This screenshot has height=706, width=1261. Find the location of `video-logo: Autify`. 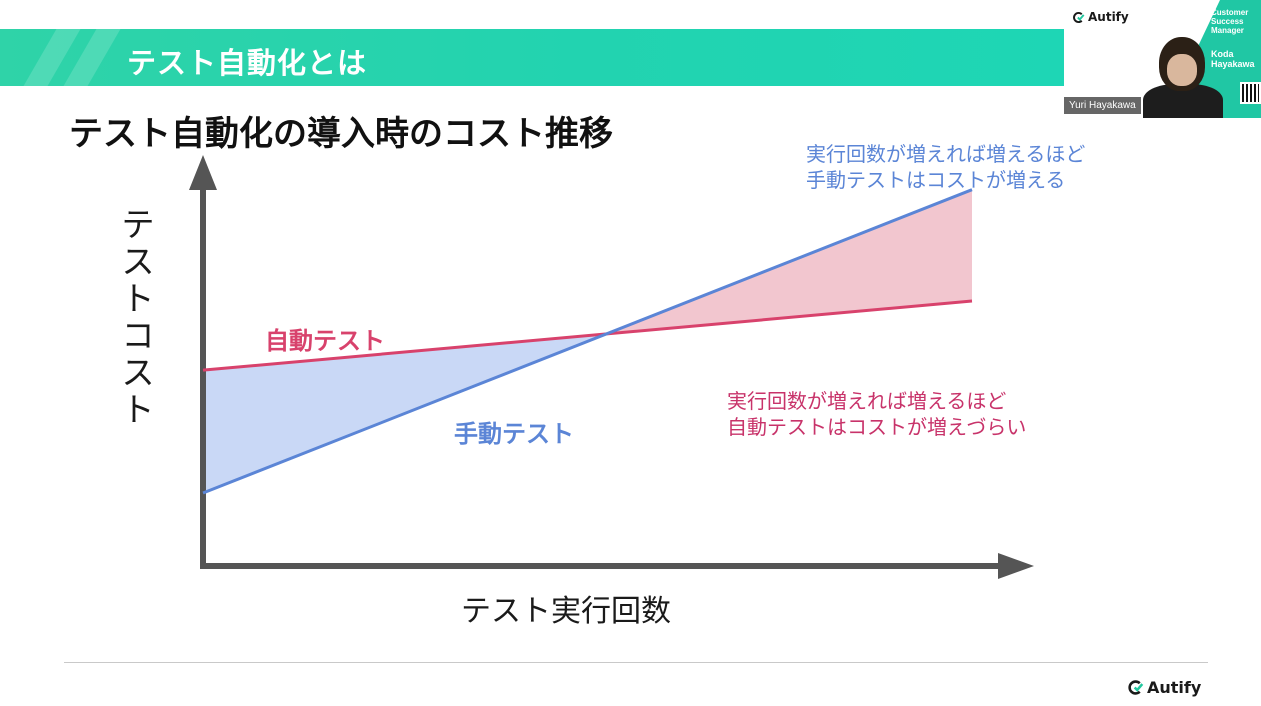

video-logo: Autify is located at coordinates (1100, 17).